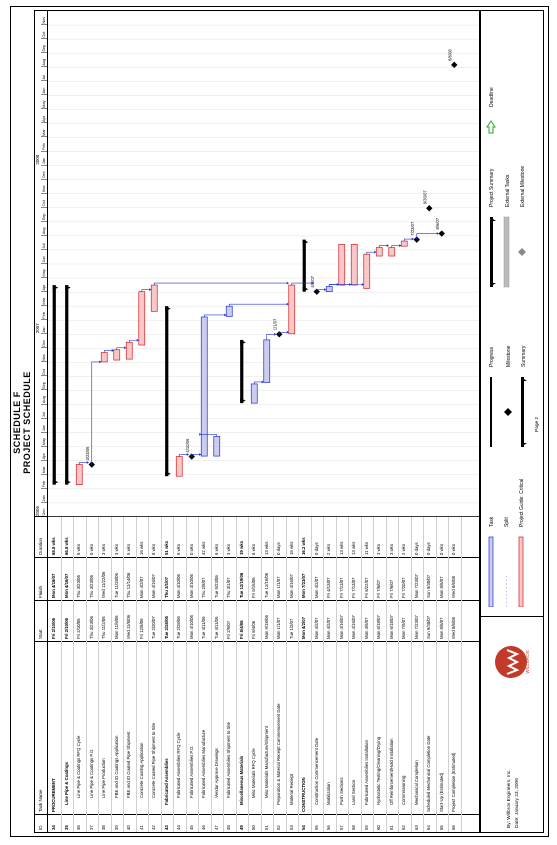 Image resolution: width=557 pixels, height=845 pixels. What do you see at coordinates (303, 585) in the screenshot?
I see `row-finish: Mon 7/23/07` at bounding box center [303, 585].